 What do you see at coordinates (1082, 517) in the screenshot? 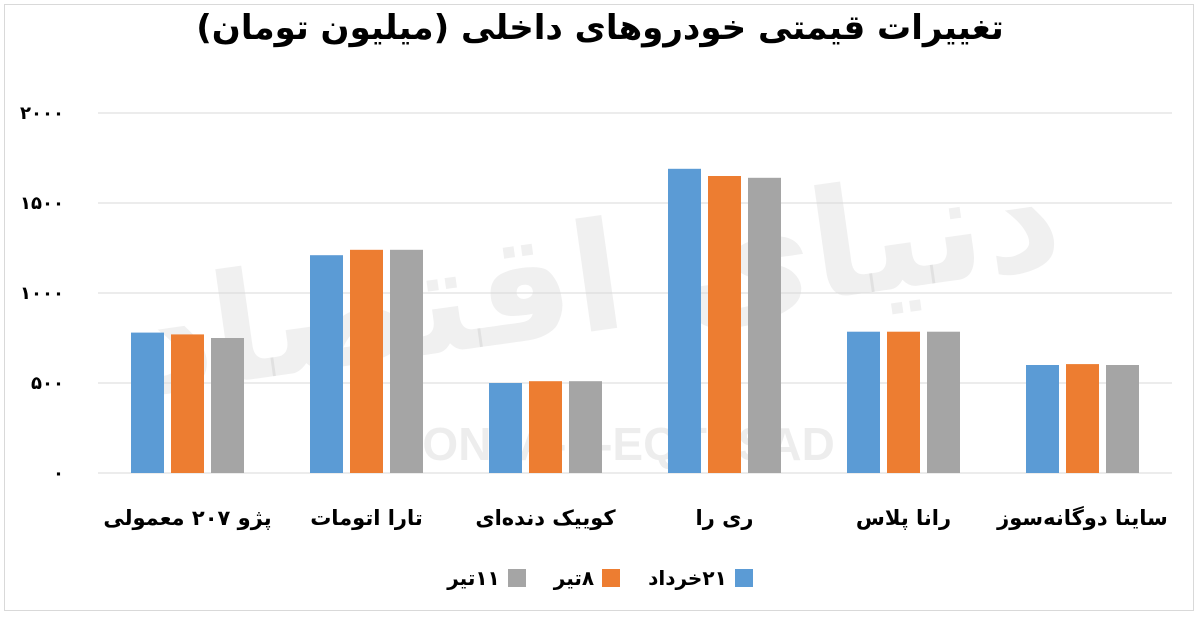
I see `x-tick-label: ساینا دوگانه‌سوز` at bounding box center [1082, 517].